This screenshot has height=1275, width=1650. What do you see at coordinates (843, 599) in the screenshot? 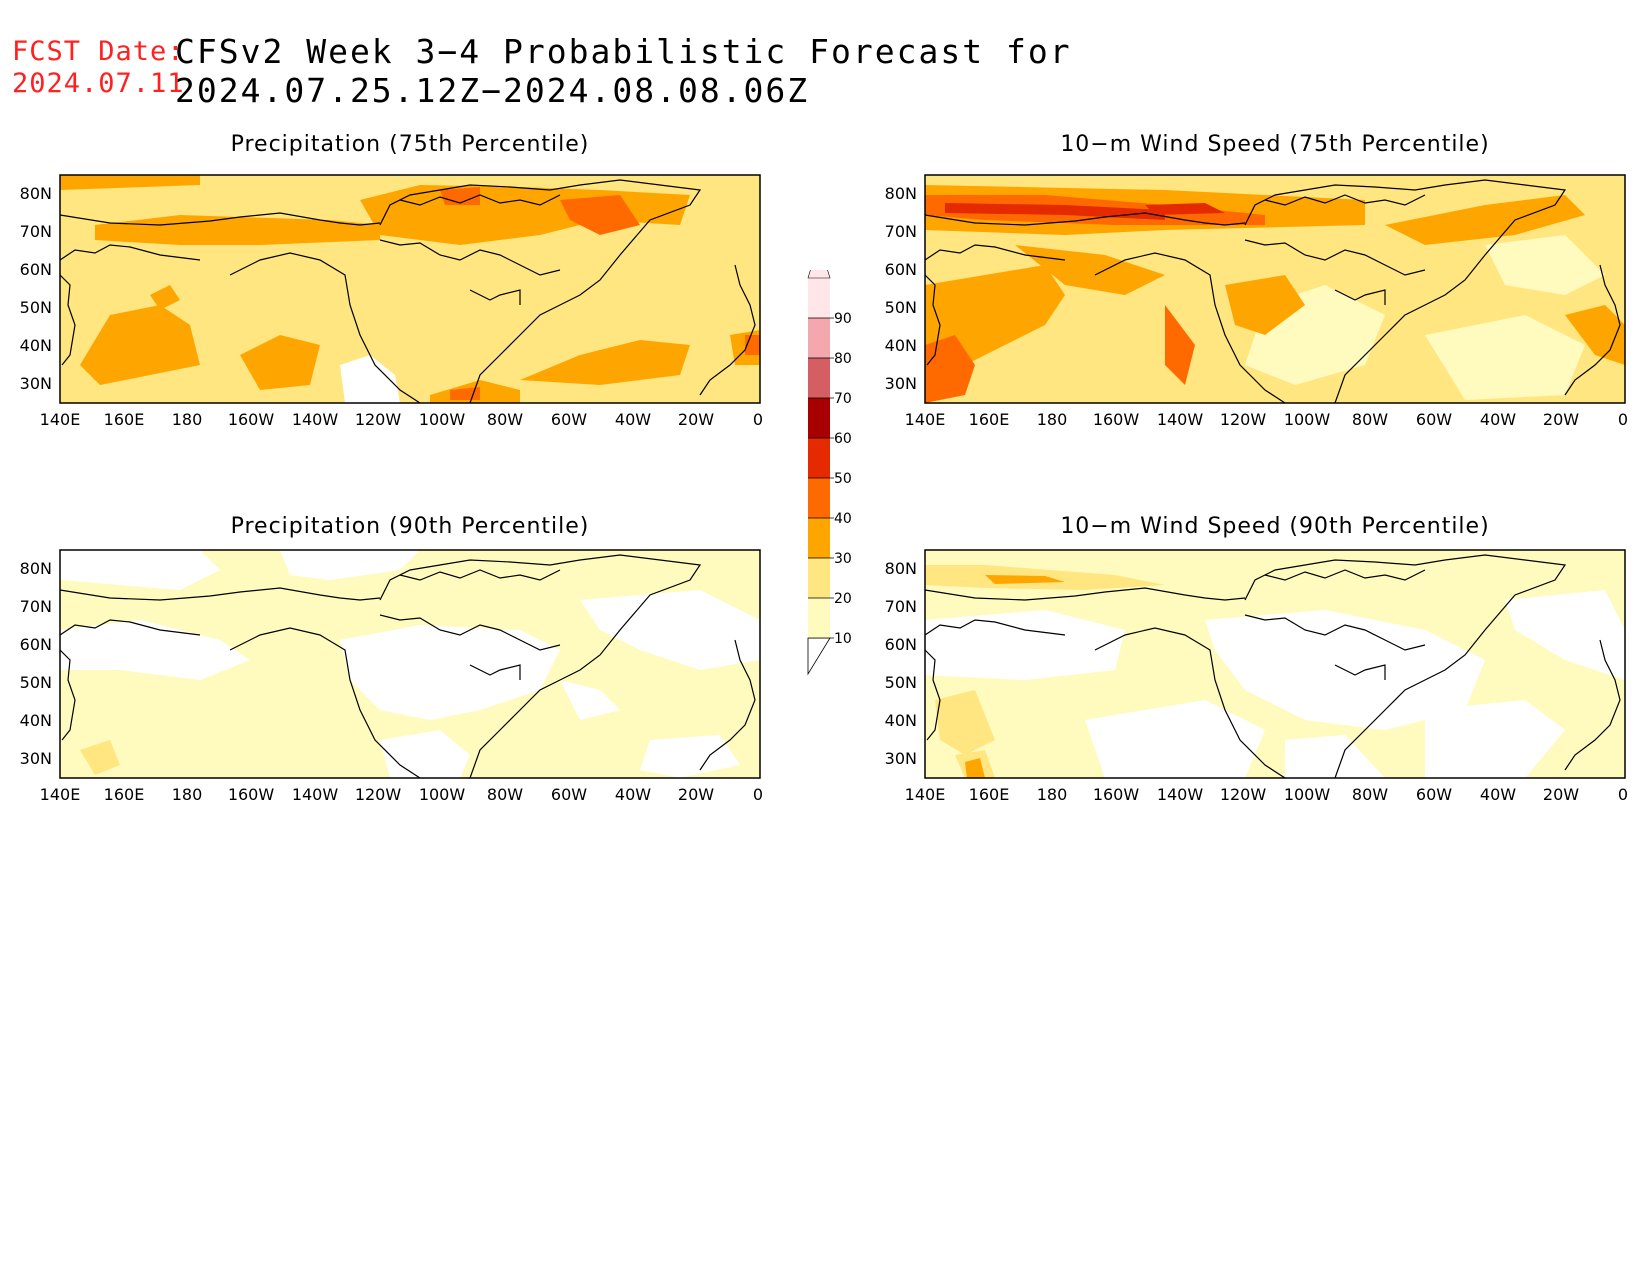
I see `colorbar-label: 20` at bounding box center [843, 599].